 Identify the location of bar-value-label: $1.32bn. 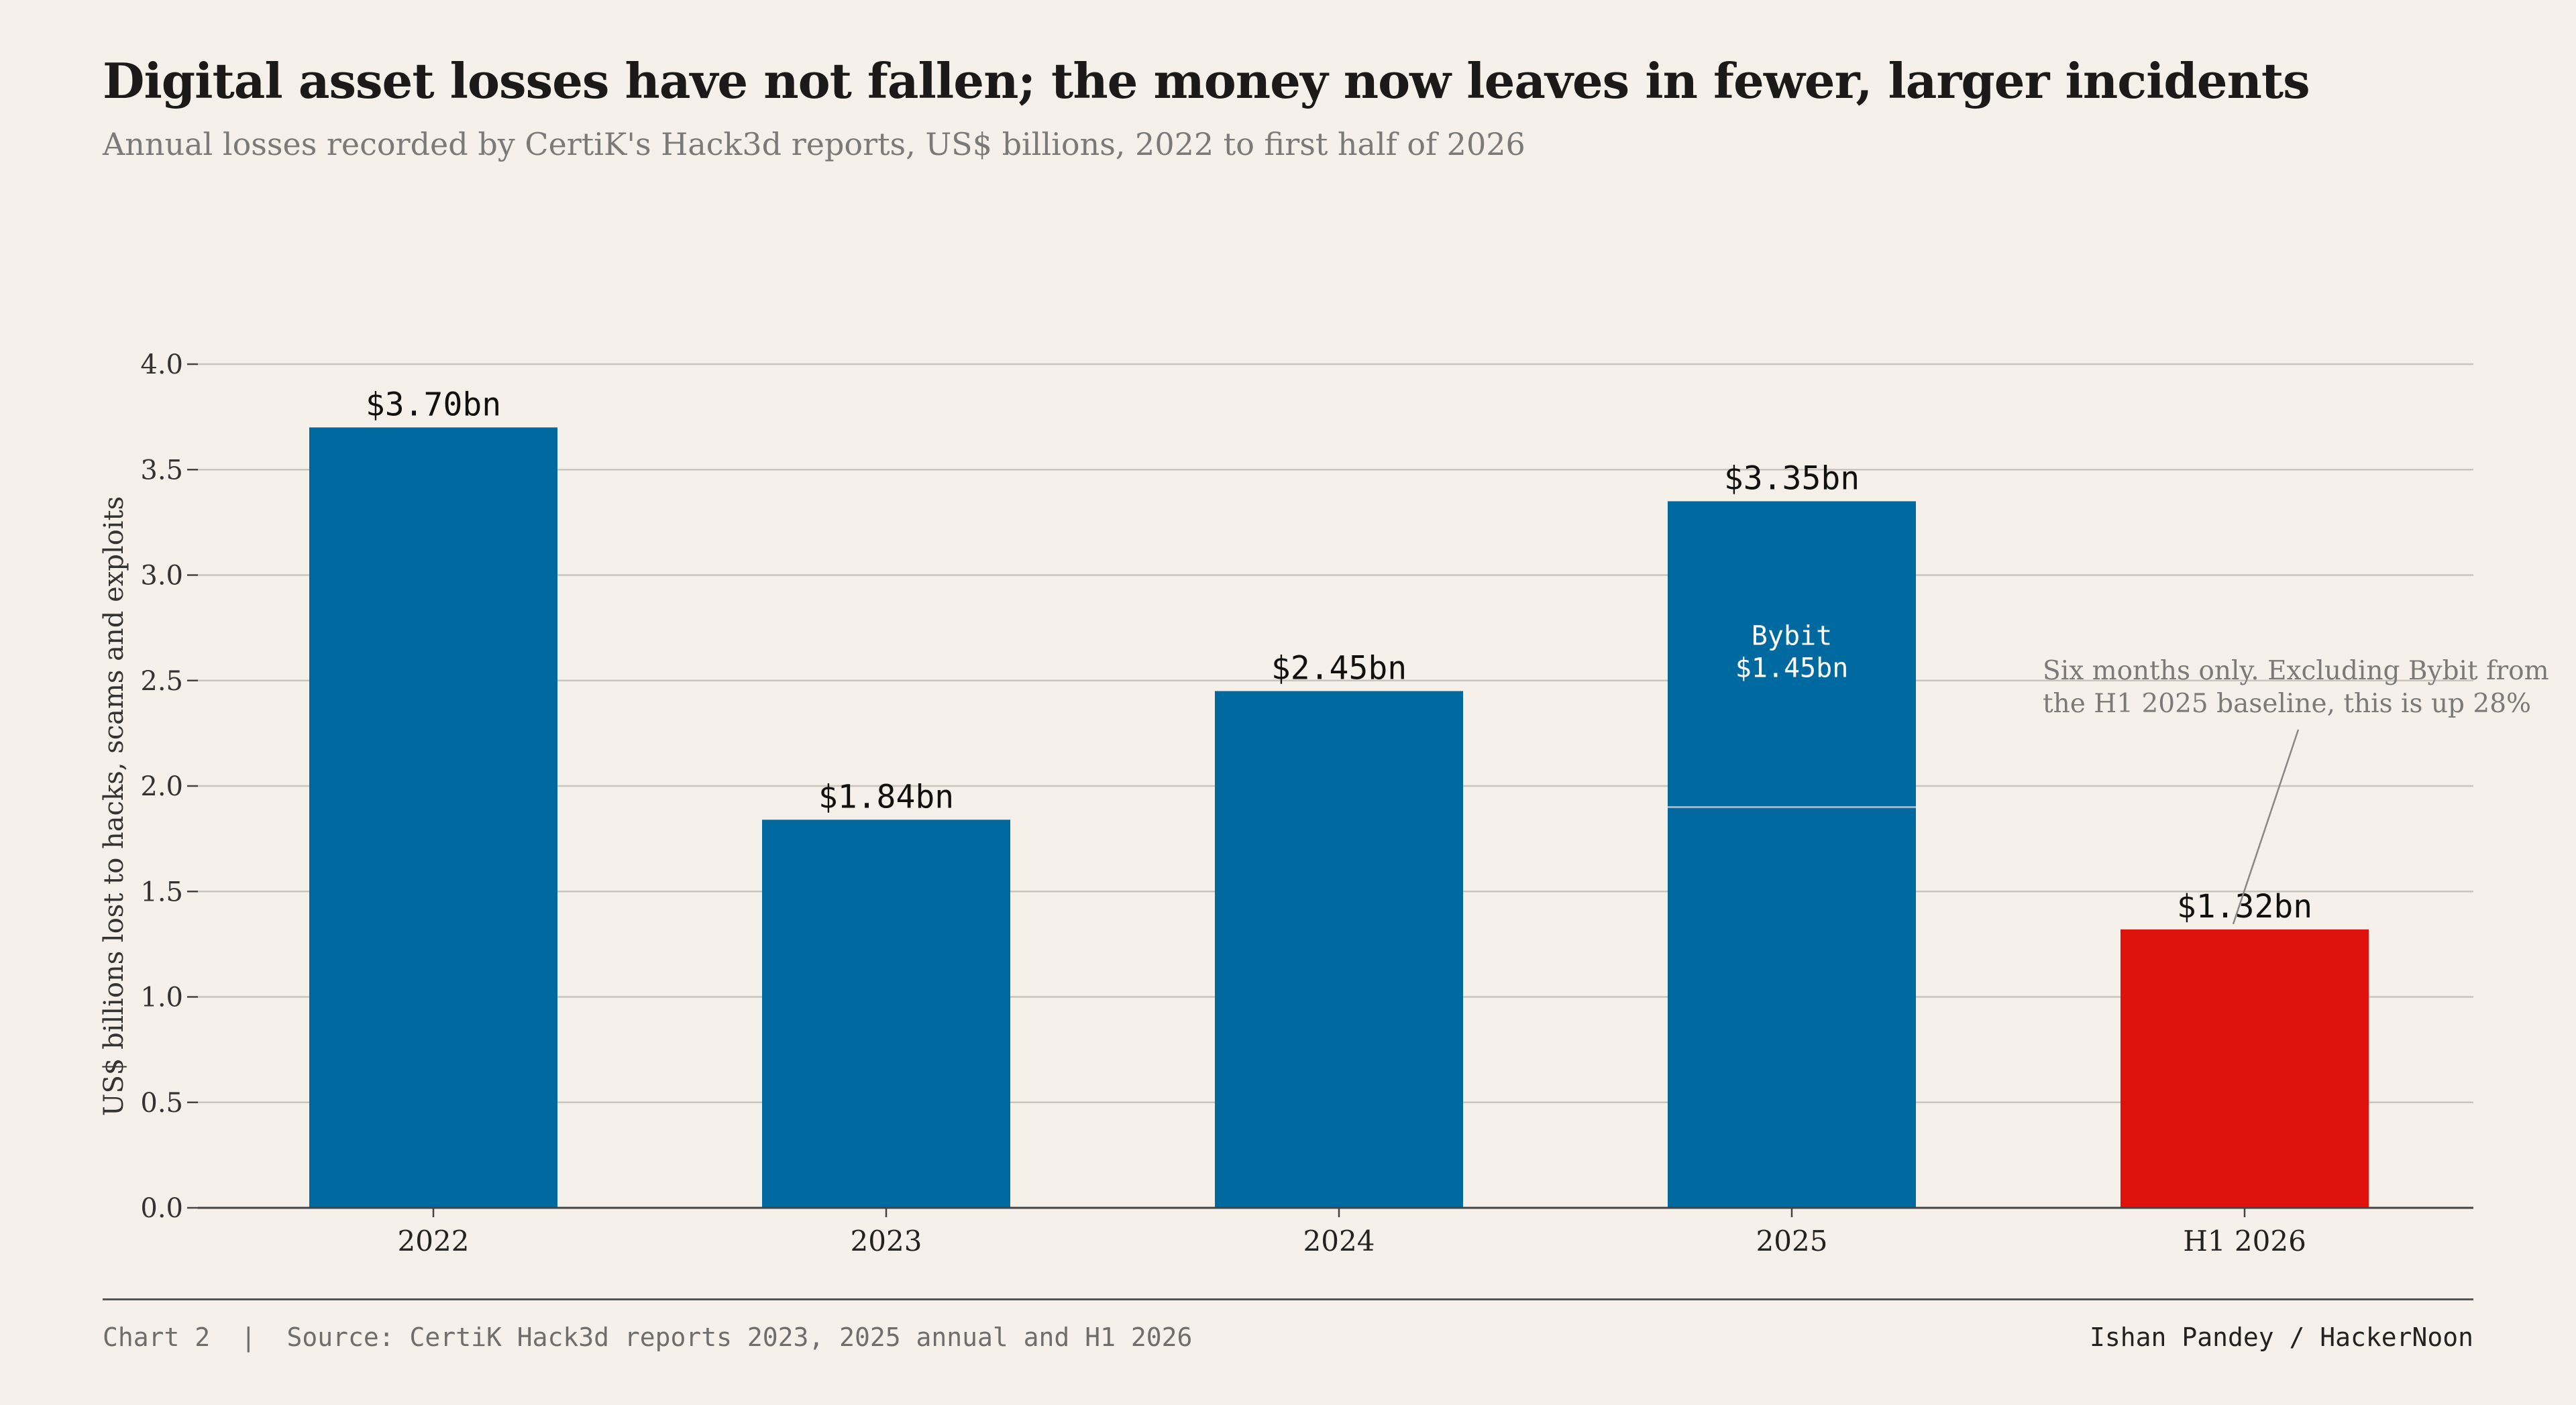
(2244, 906).